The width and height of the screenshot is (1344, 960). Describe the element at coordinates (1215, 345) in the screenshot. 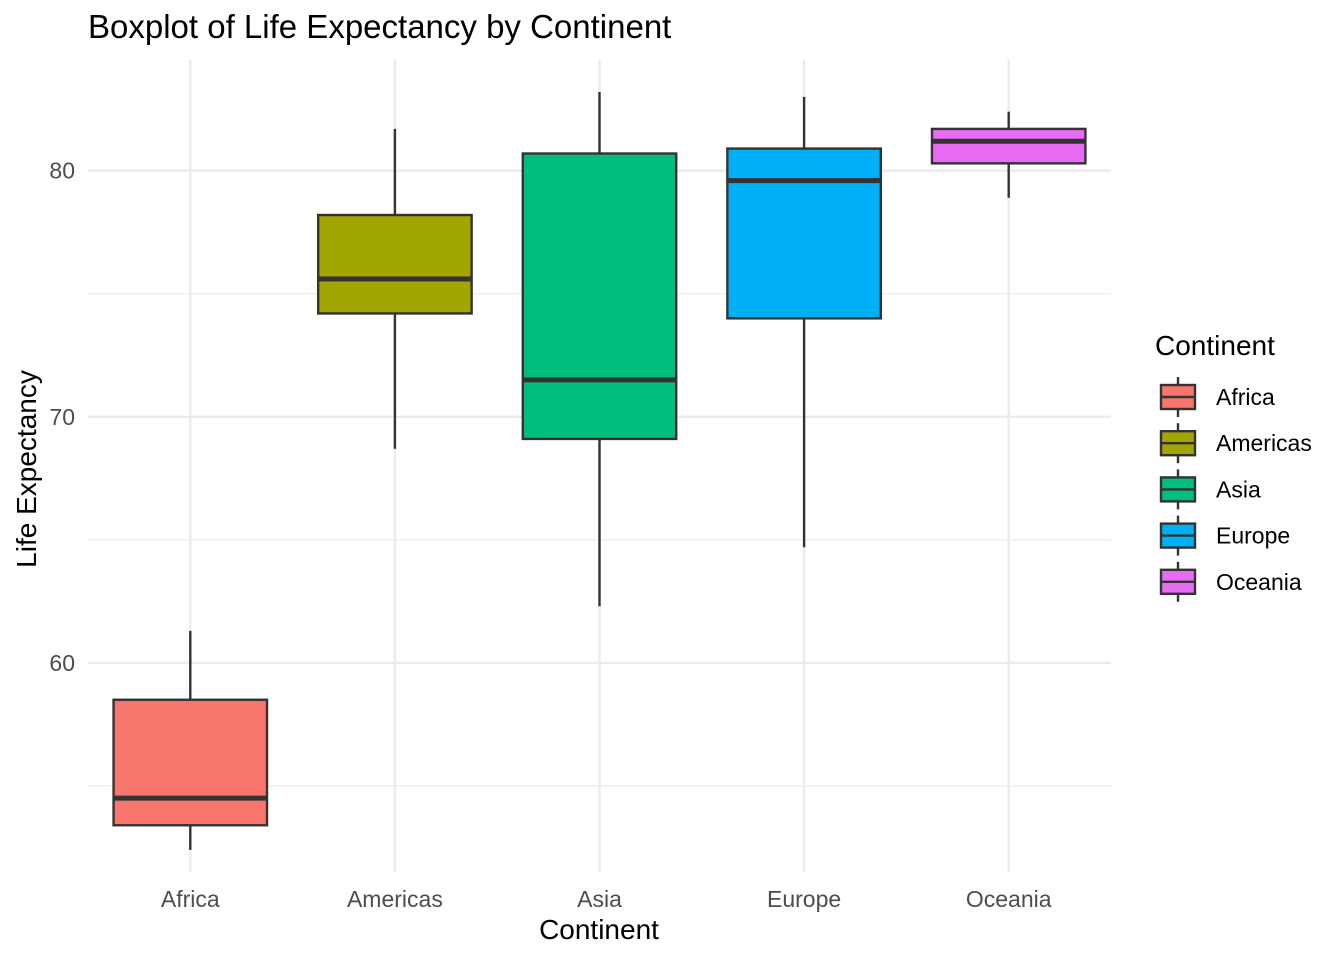

I see `legend-title: Continent` at that location.